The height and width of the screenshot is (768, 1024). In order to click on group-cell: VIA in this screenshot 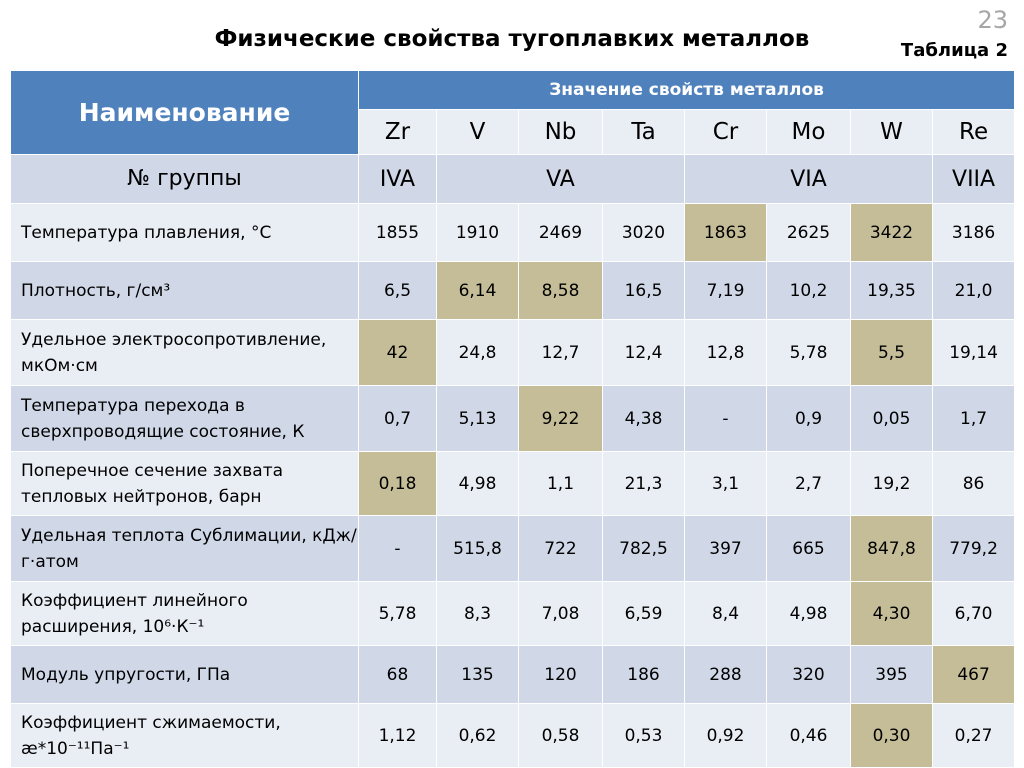, I will do `click(808, 179)`.